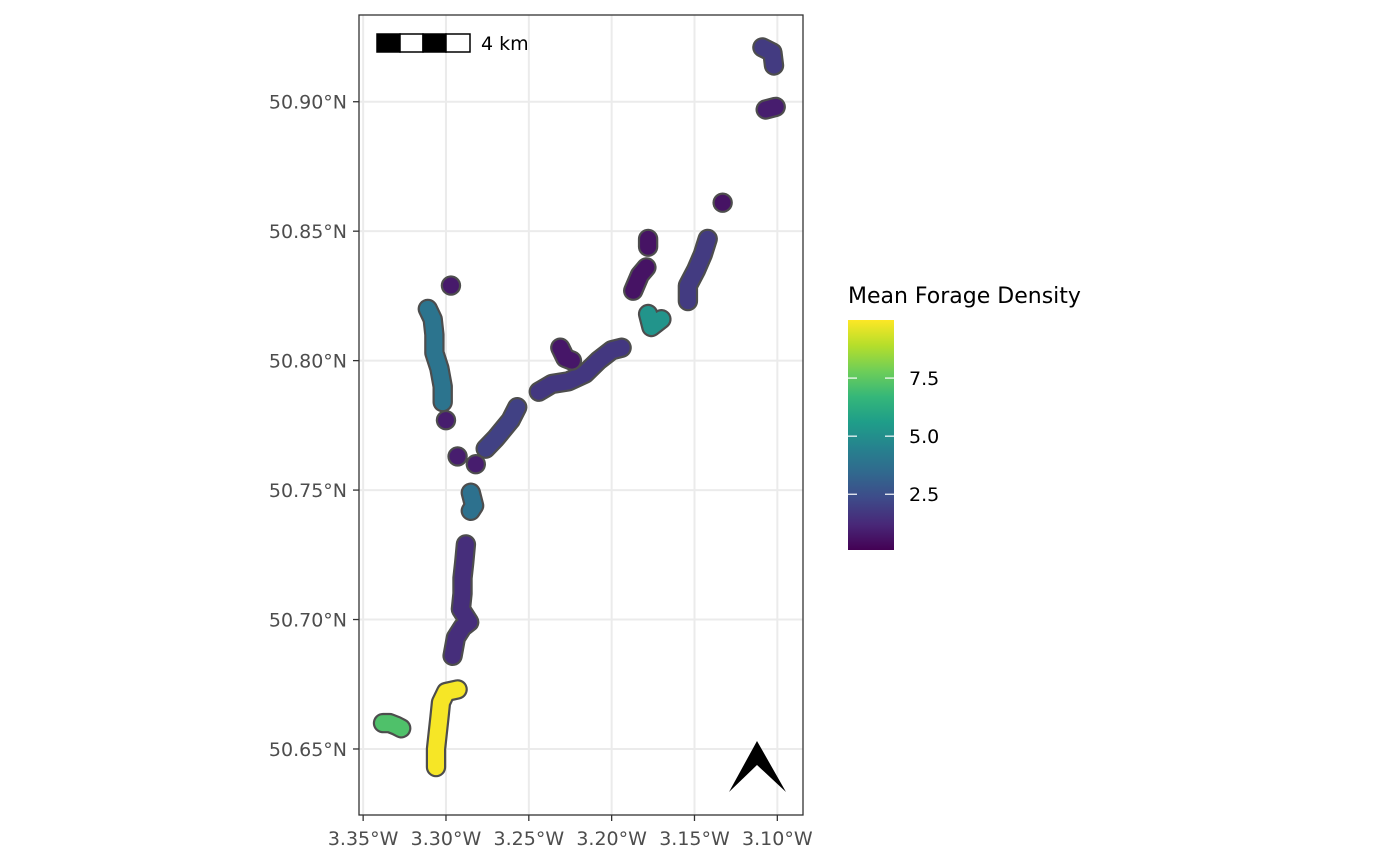  Describe the element at coordinates (694, 839) in the screenshot. I see `x-tick-label: 3.15°W` at that location.